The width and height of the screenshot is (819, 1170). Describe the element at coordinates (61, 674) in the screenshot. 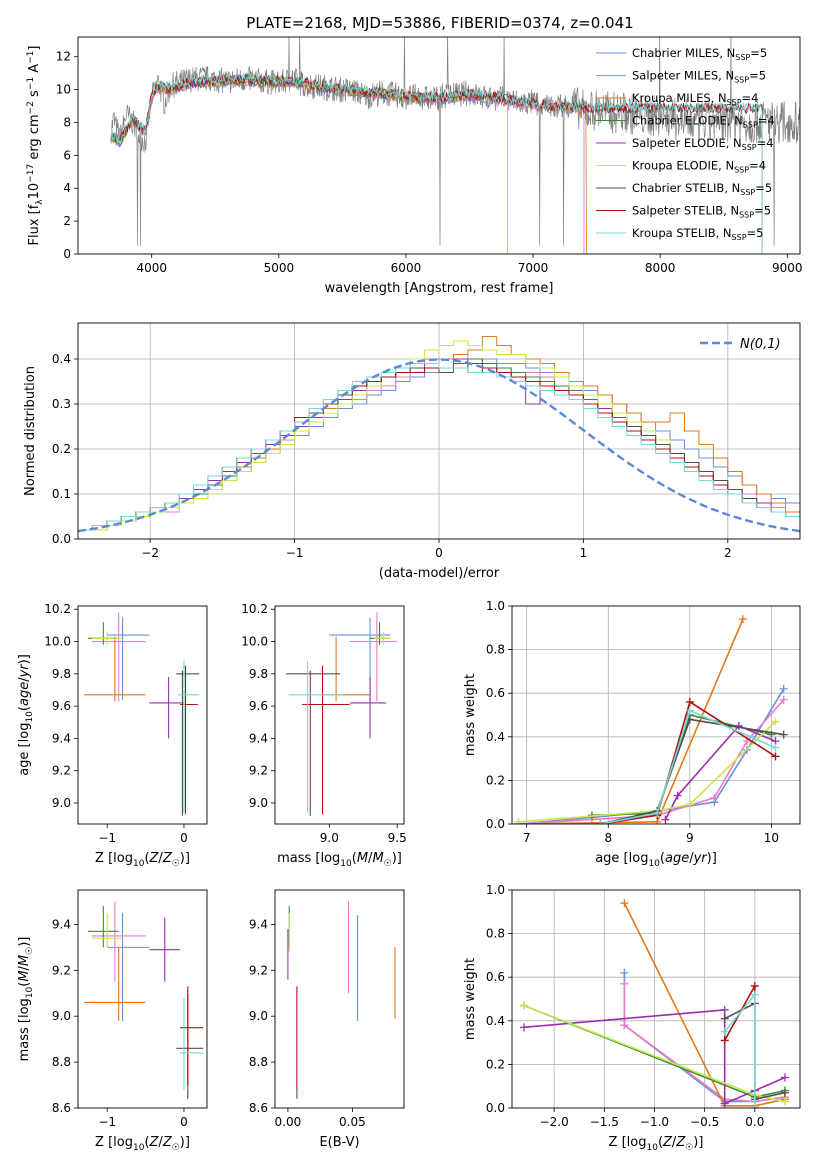

I see `y-tick-label: 9.8` at that location.